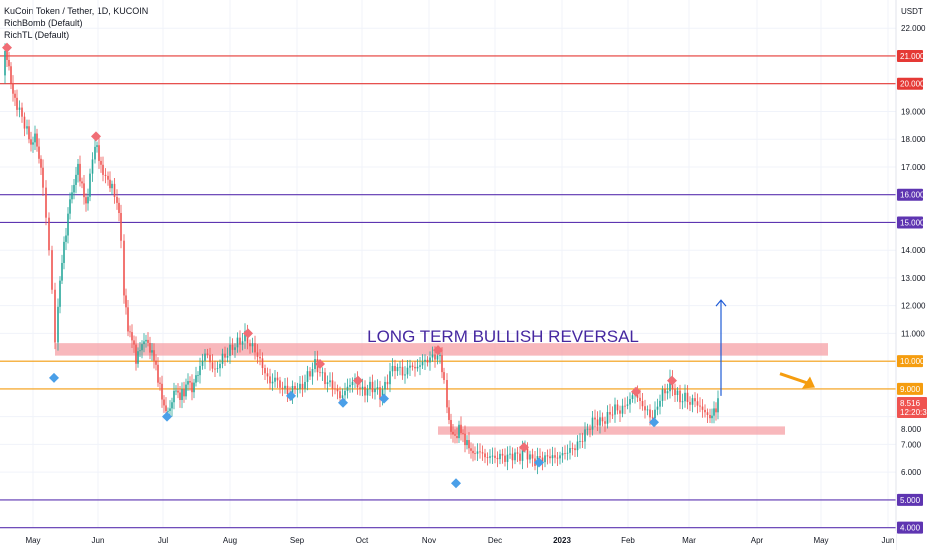 The image size is (932, 550). I want to click on level-label: 9.000, so click(910, 389).